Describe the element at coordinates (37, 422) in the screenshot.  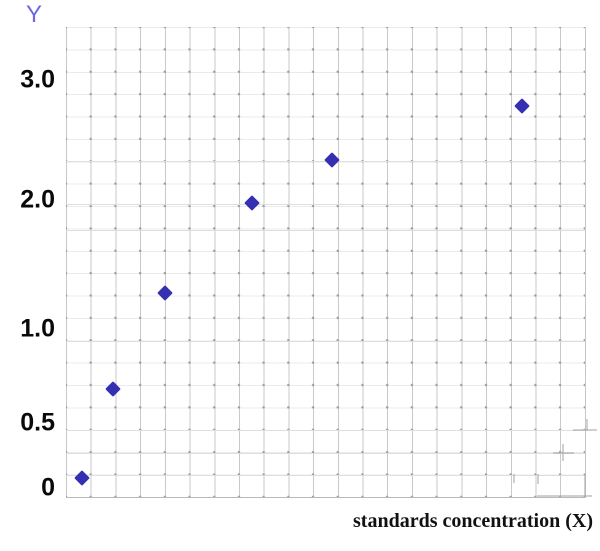
I see `y-tick-label: 0.5` at that location.